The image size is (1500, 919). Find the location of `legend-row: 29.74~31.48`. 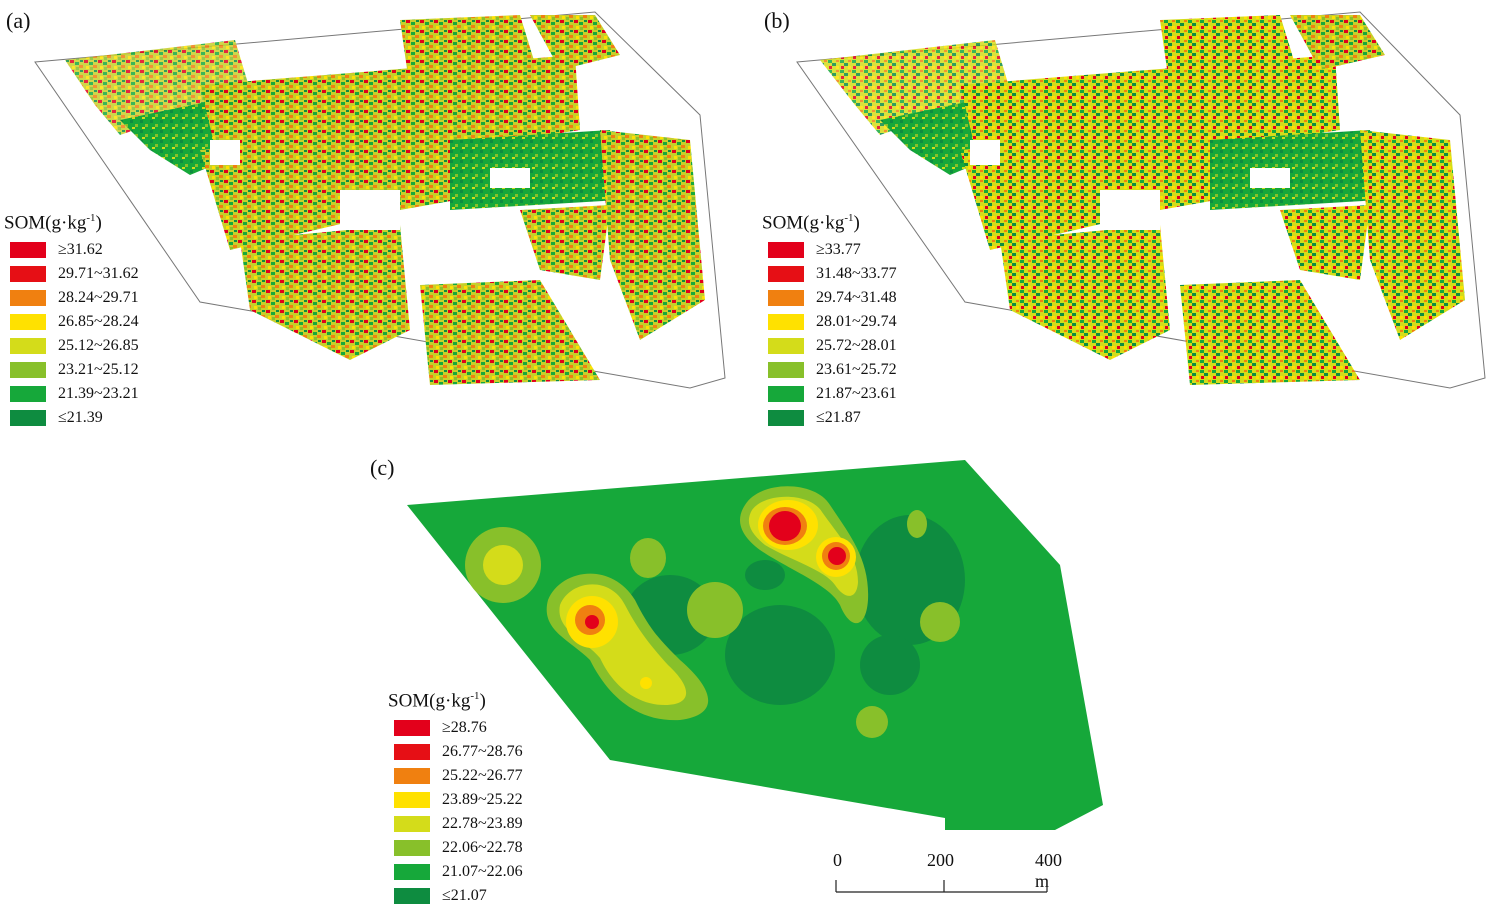

legend-row: 29.74~31.48 is located at coordinates (829, 298).